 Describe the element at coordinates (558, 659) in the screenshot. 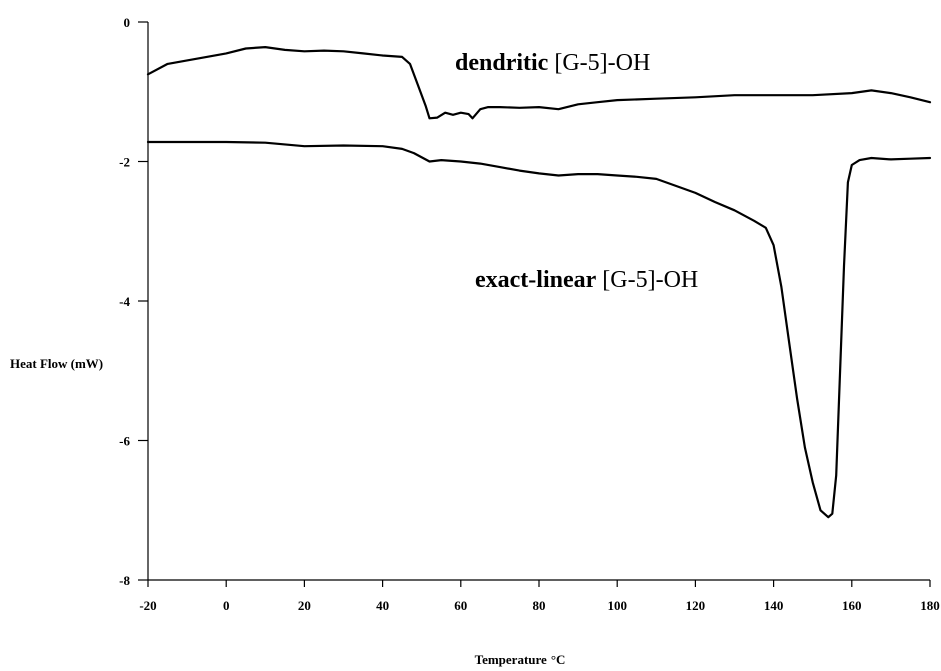

I see `x-axis-label-unit: °C` at that location.